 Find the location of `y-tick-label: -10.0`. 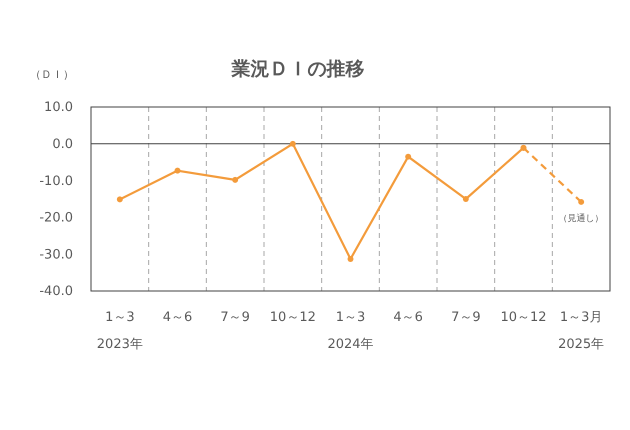

y-tick-label: -10.0 is located at coordinates (56, 181).